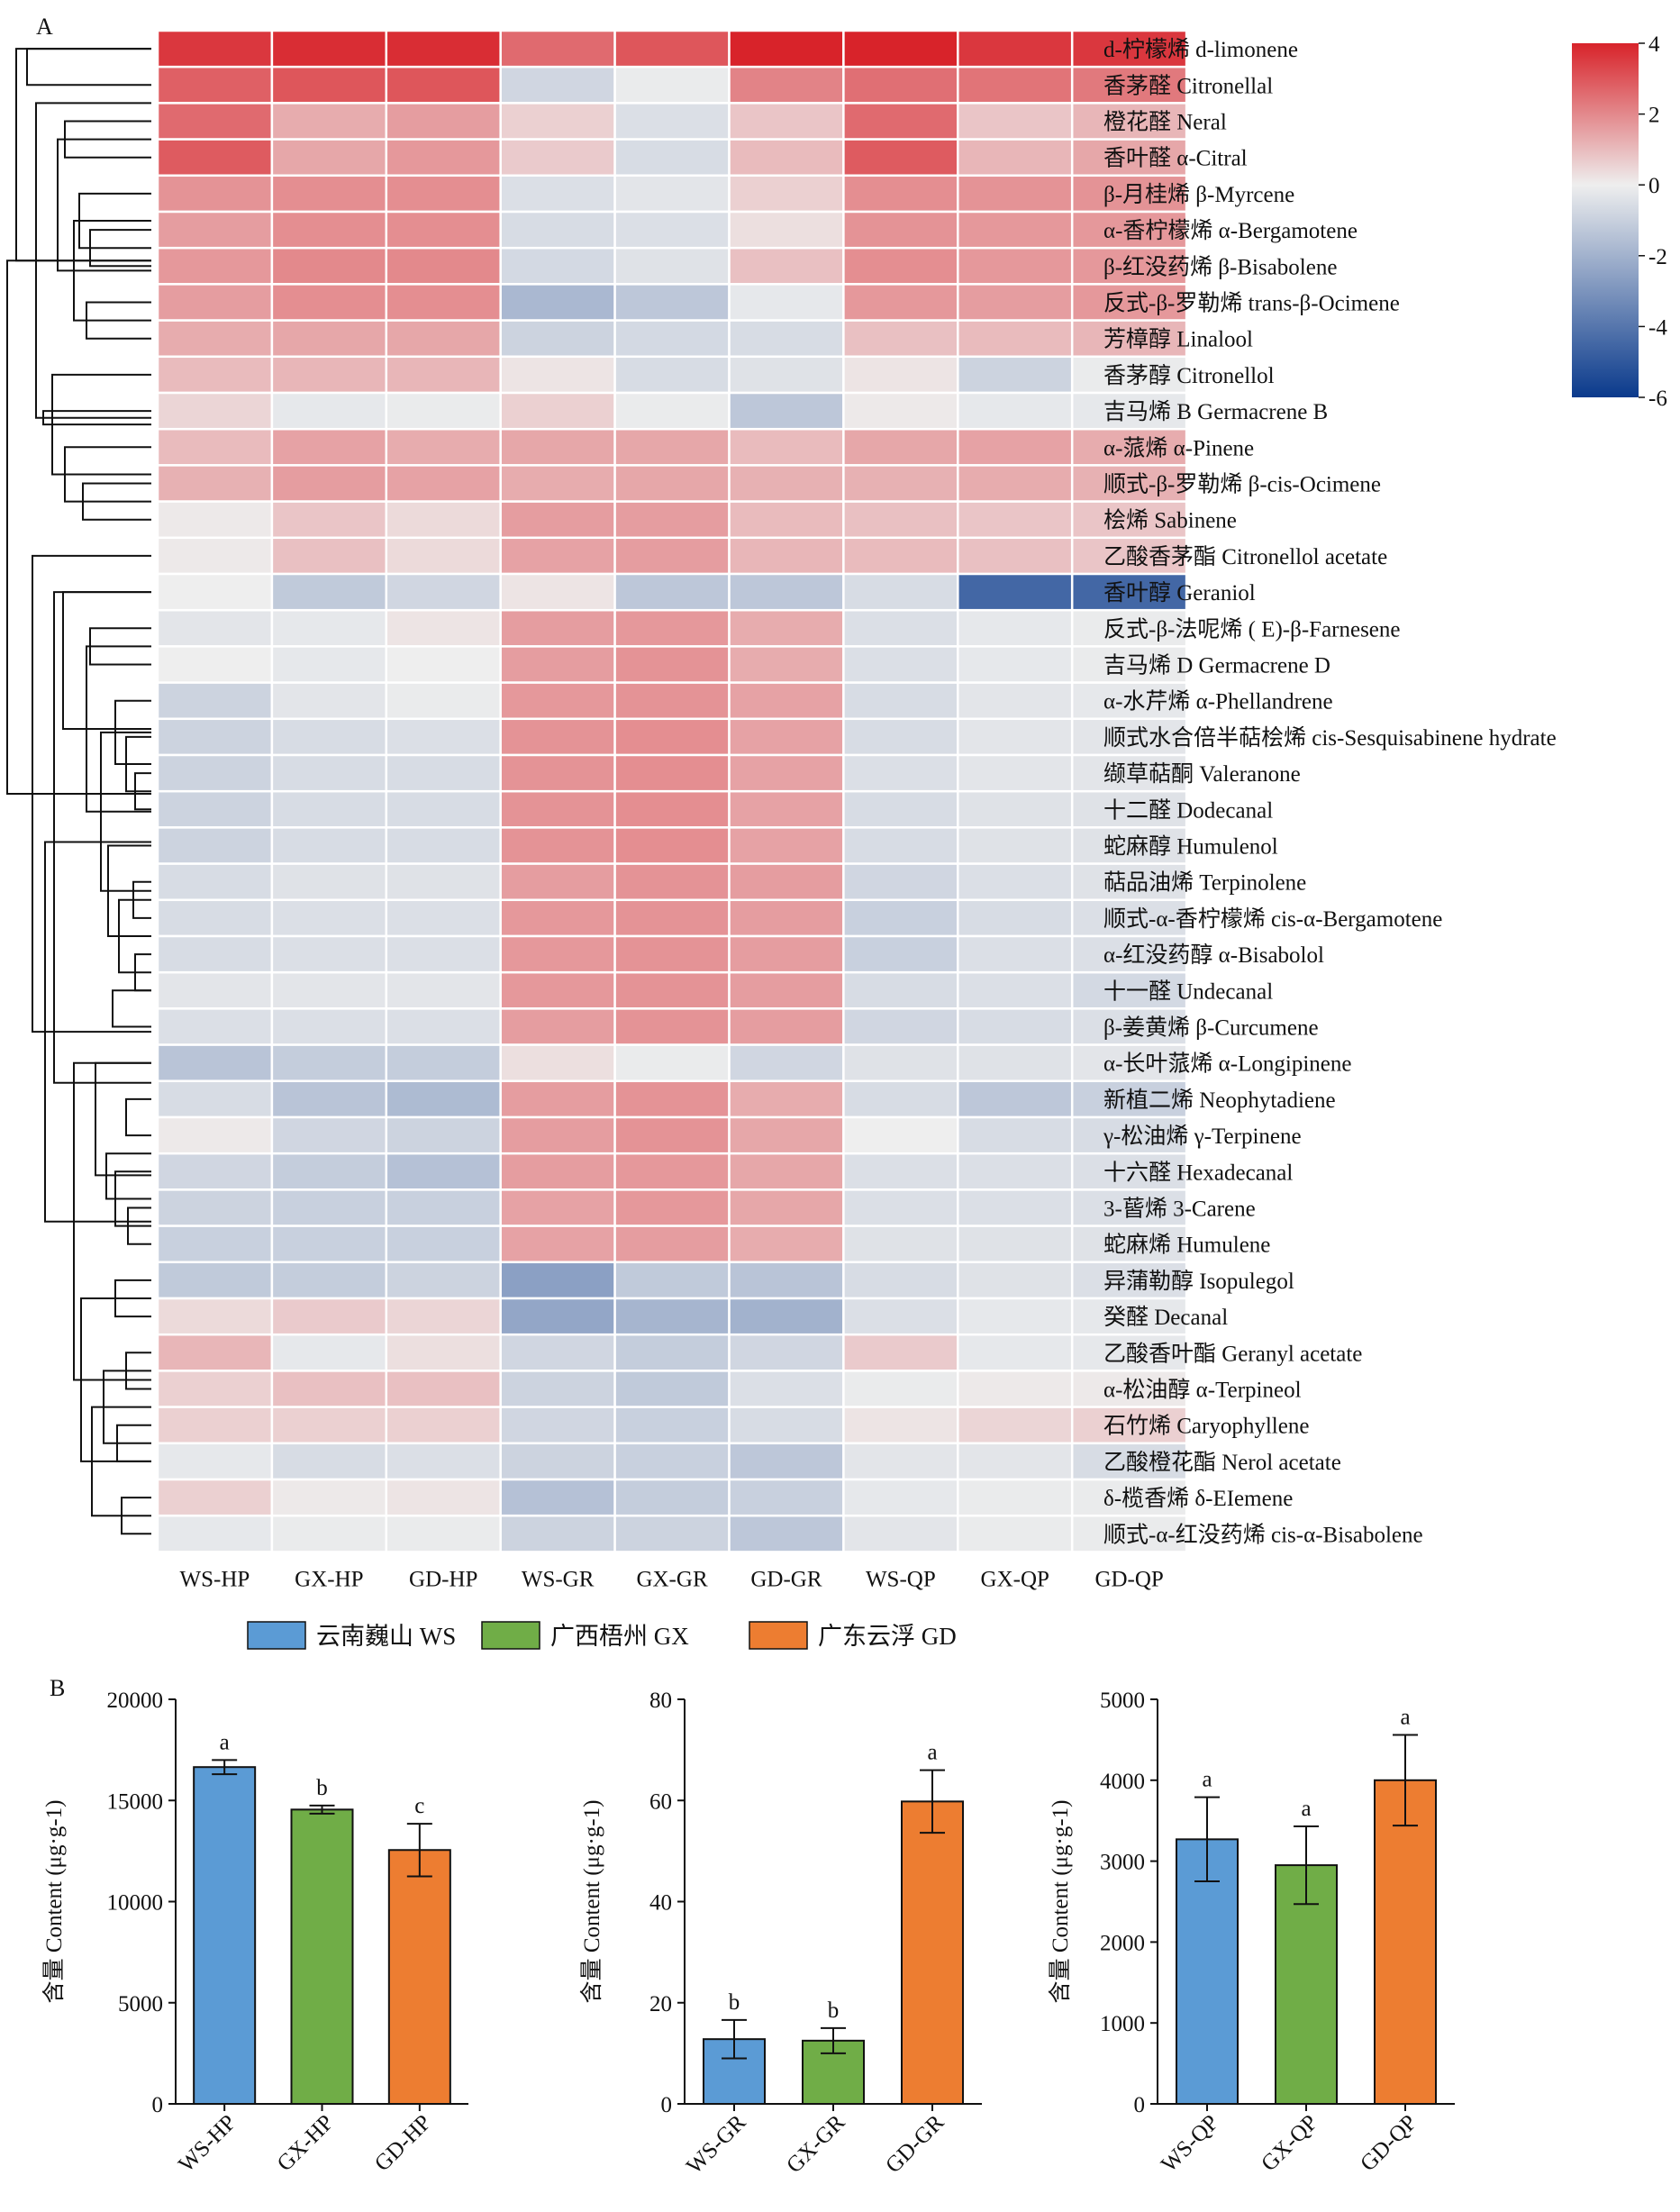 The image size is (1680, 2212). What do you see at coordinates (419, 1806) in the screenshot?
I see `significance-letter: c` at bounding box center [419, 1806].